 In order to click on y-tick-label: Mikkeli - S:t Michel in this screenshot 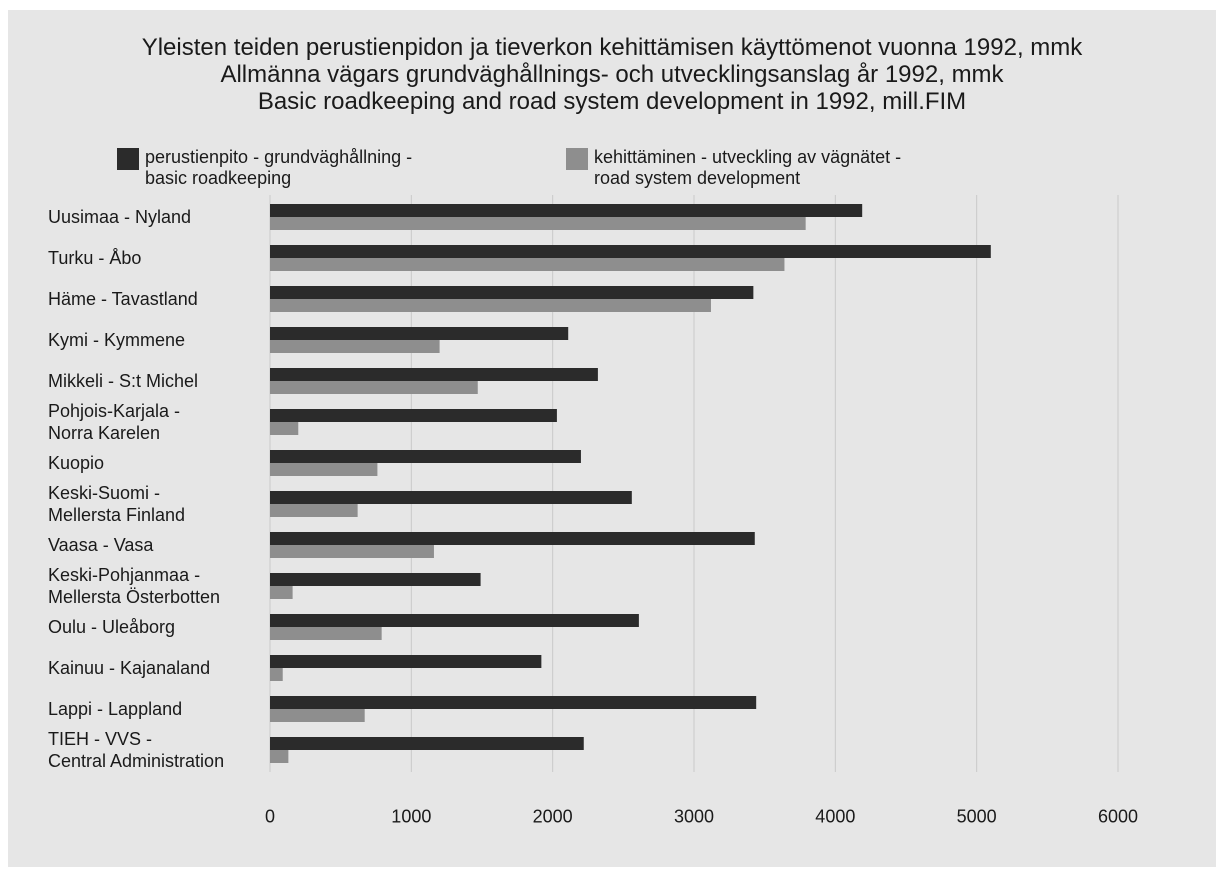, I will do `click(123, 381)`.